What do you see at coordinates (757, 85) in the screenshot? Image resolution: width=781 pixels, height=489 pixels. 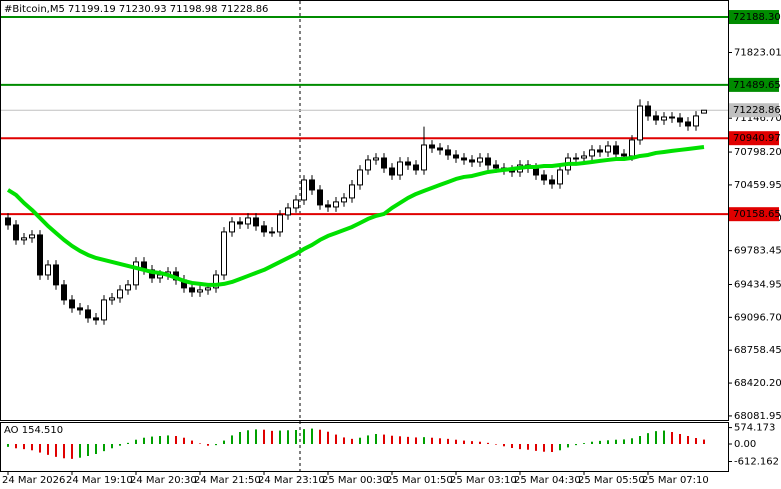 I see `level-label: 71489.65` at bounding box center [757, 85].